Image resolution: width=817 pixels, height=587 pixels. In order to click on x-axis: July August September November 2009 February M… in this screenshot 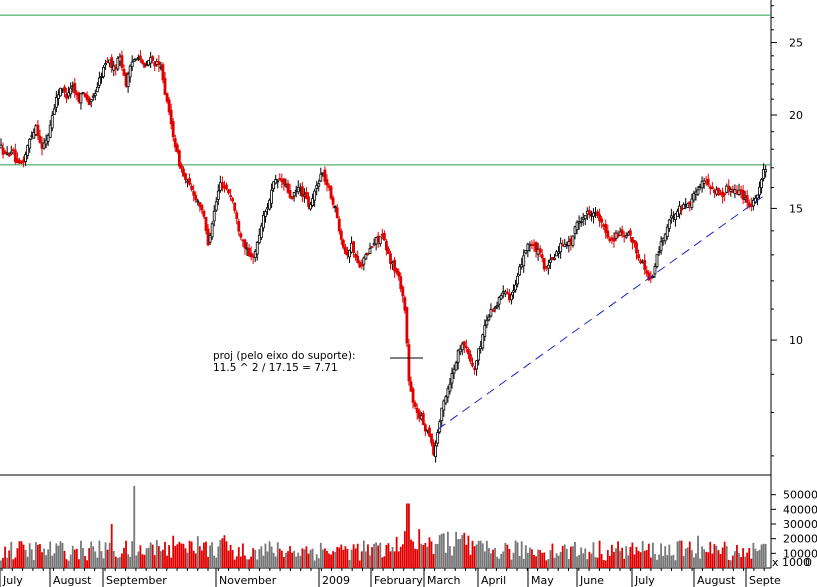, I will do `click(390, 577)`.